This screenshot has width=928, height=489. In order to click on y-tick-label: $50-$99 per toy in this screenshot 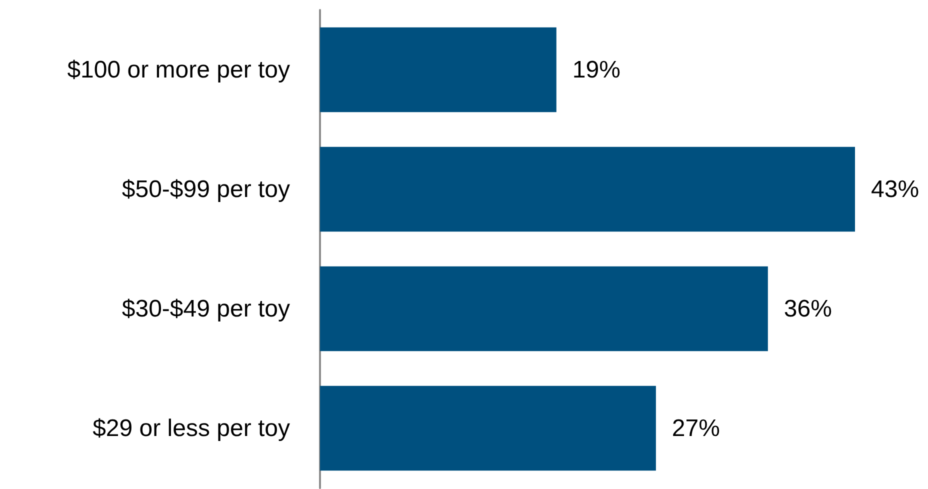, I will do `click(206, 189)`.